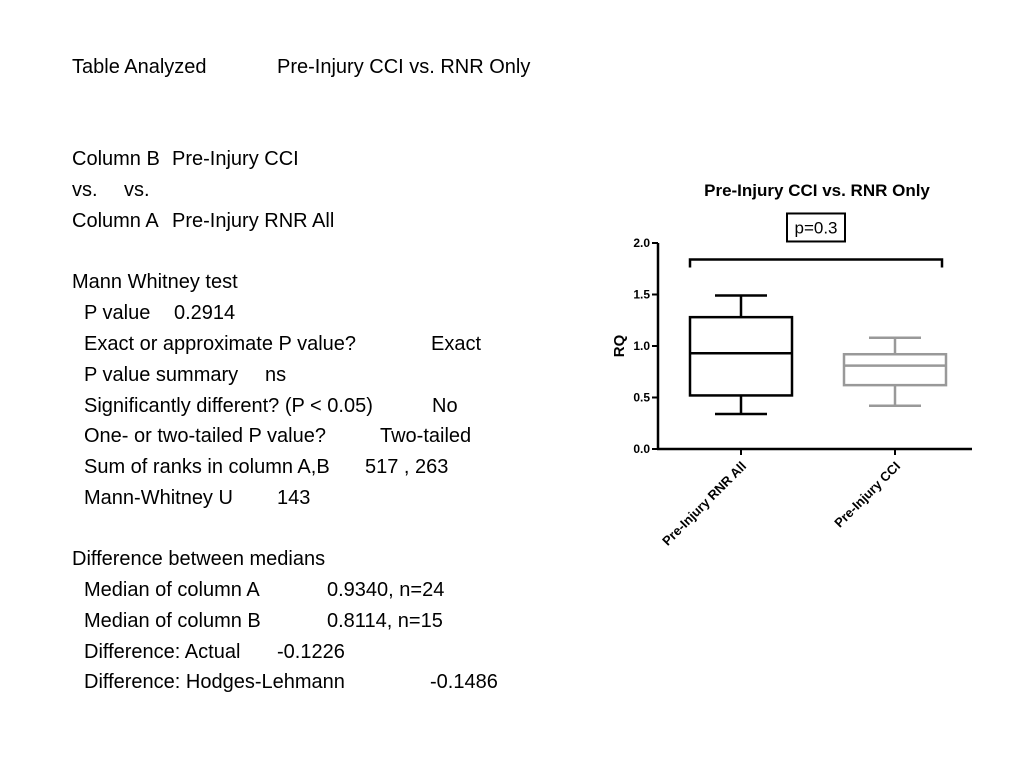  Describe the element at coordinates (172, 621) in the screenshot. I see `median-b-label: Median of column B` at that location.